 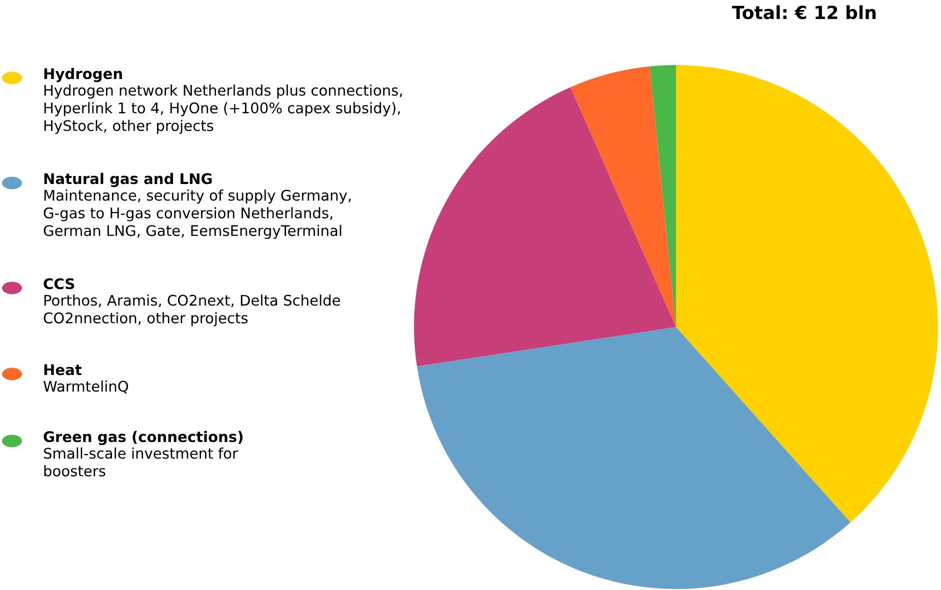 What do you see at coordinates (59, 284) in the screenshot?
I see `legend-label: CCS` at bounding box center [59, 284].